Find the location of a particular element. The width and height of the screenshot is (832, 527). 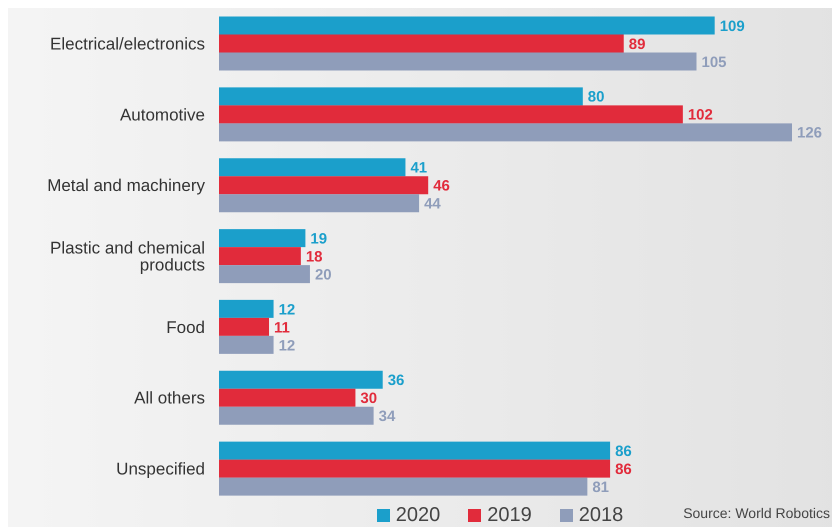

data-label: 105 is located at coordinates (714, 62).